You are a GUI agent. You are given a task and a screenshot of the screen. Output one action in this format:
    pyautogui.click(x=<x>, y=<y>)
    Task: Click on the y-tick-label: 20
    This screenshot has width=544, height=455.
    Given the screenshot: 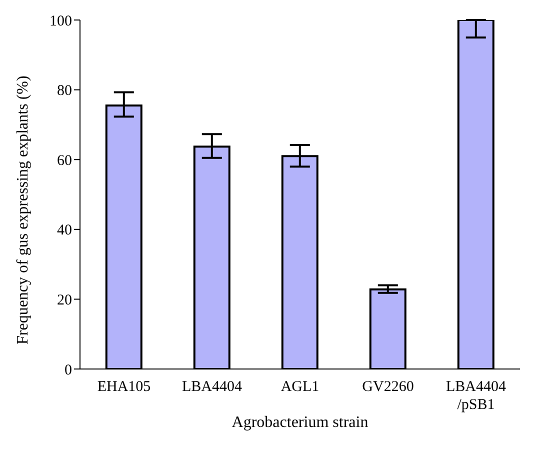 What is the action you would take?
    pyautogui.click(x=64, y=300)
    